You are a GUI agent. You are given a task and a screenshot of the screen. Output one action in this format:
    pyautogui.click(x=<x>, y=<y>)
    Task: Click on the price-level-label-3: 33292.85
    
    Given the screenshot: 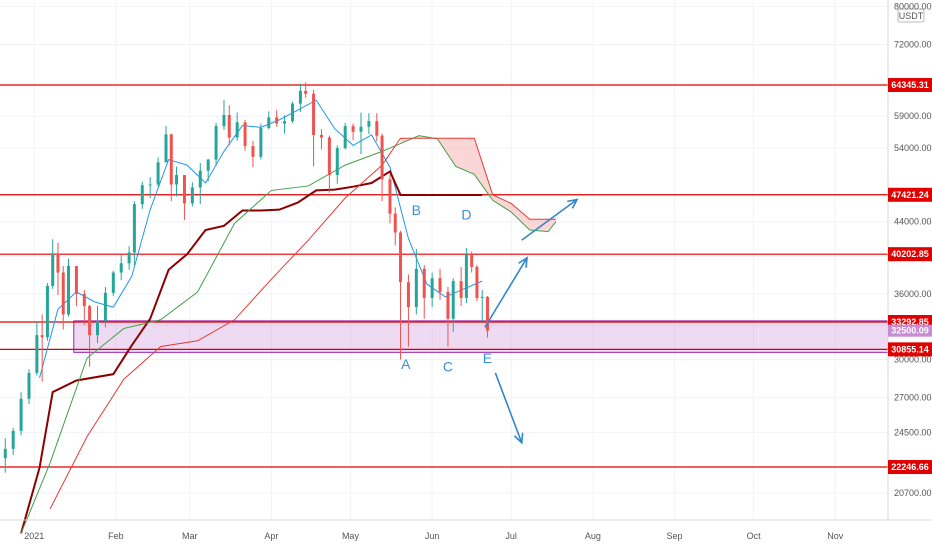 What is the action you would take?
    pyautogui.click(x=910, y=322)
    